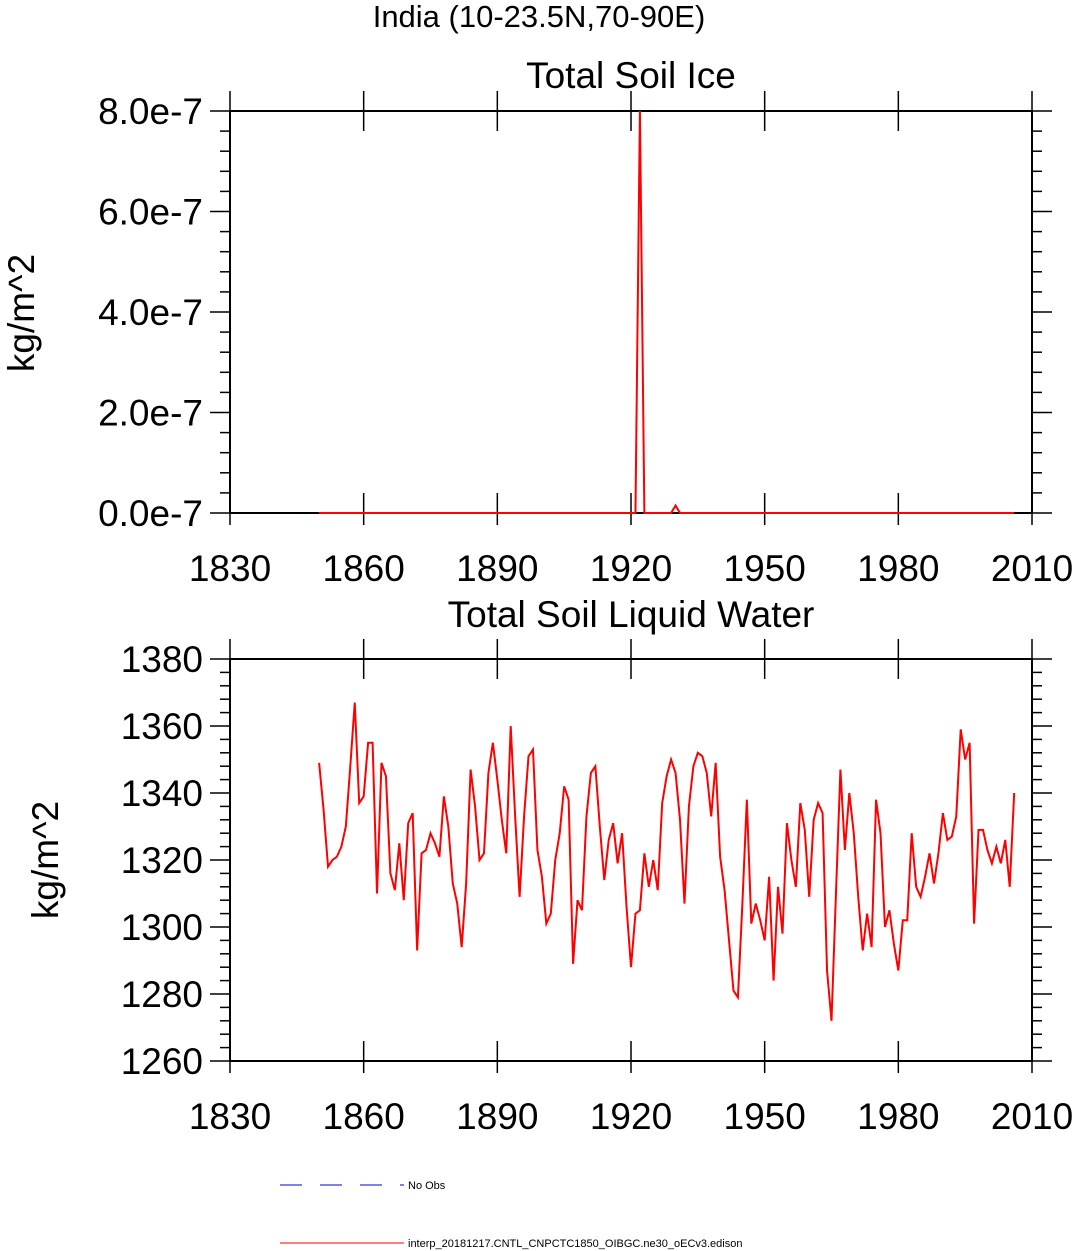  I want to click on soil-liquid-xtick-label: 1980, so click(898, 1116).